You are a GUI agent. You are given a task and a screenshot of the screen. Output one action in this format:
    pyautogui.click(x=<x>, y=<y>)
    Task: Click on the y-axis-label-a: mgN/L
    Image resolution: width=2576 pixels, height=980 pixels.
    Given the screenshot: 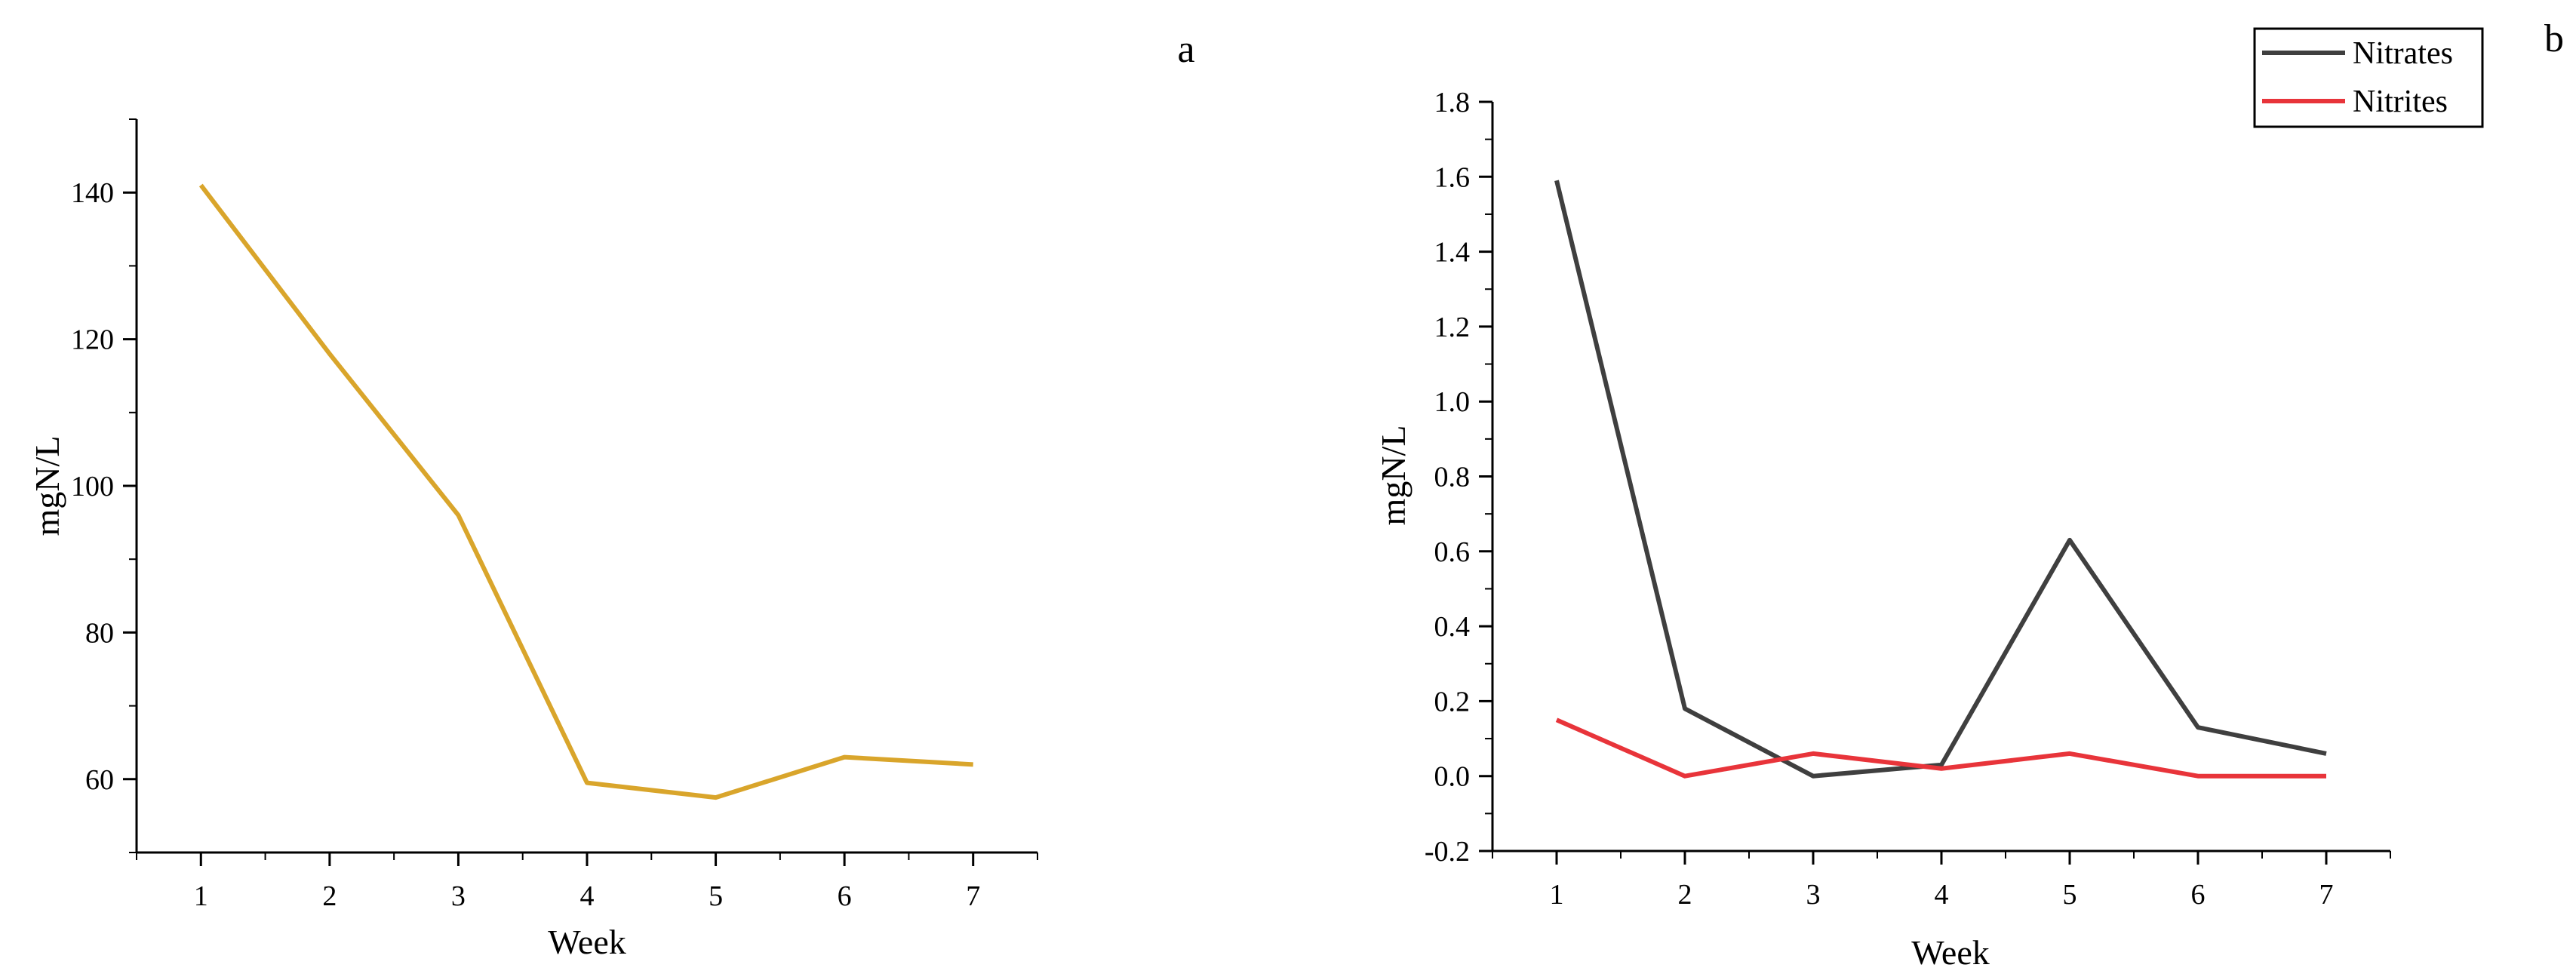 What is the action you would take?
    pyautogui.click(x=47, y=486)
    